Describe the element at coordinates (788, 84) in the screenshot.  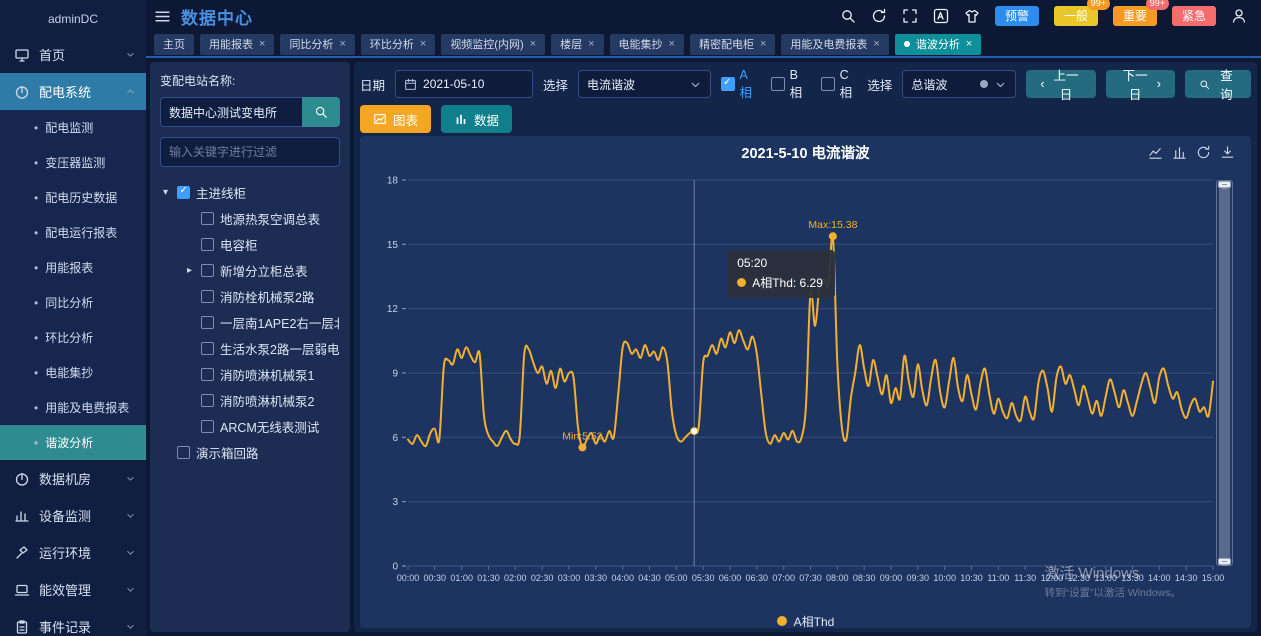
I see `phase-checkbox-B相: B相` at that location.